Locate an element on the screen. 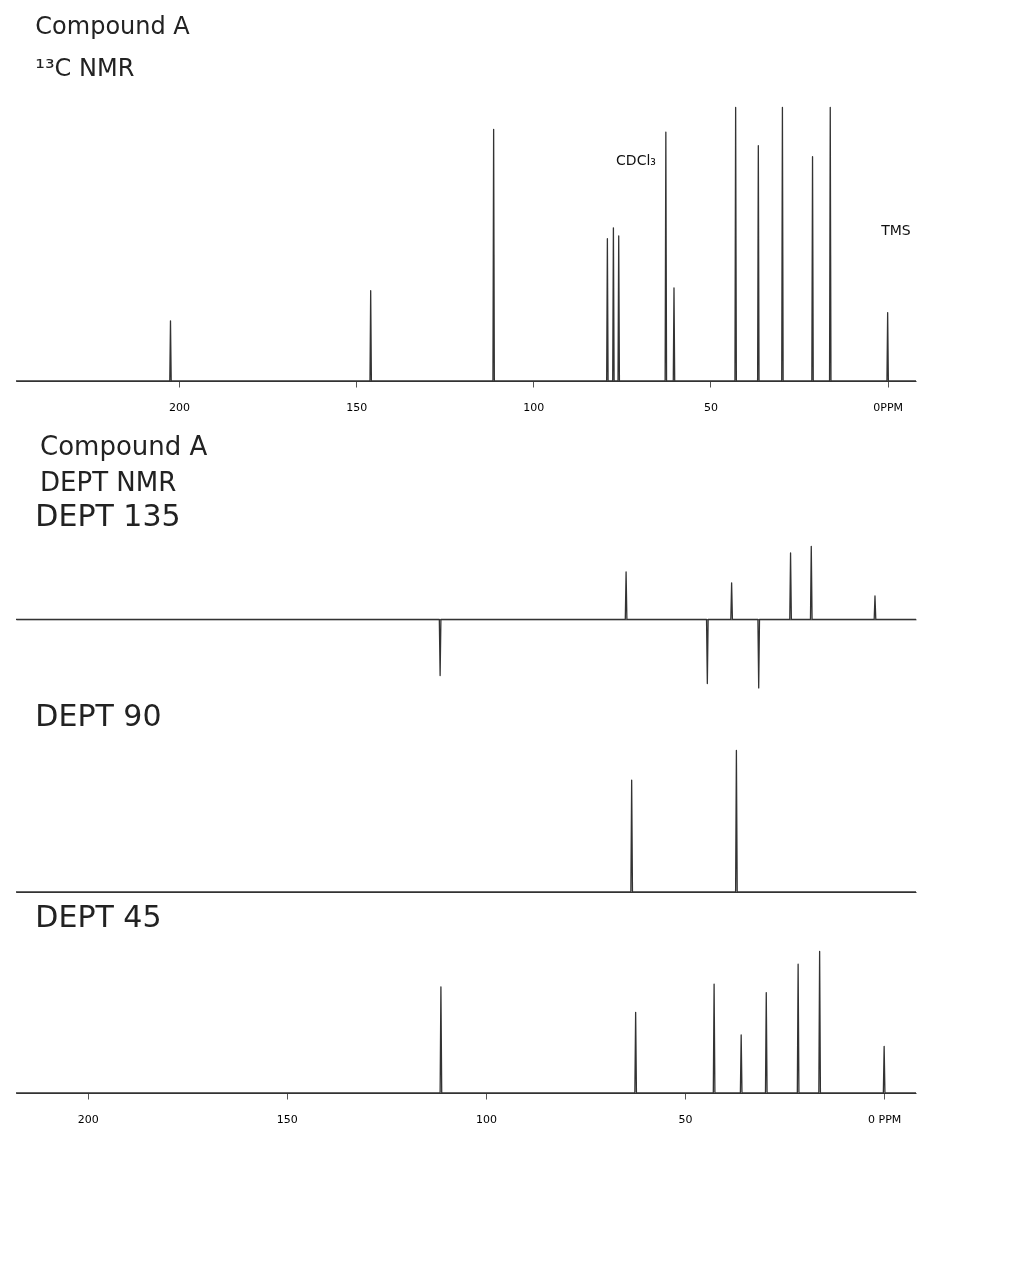 The height and width of the screenshot is (1278, 1016). annotation: TMS is located at coordinates (895, 230).